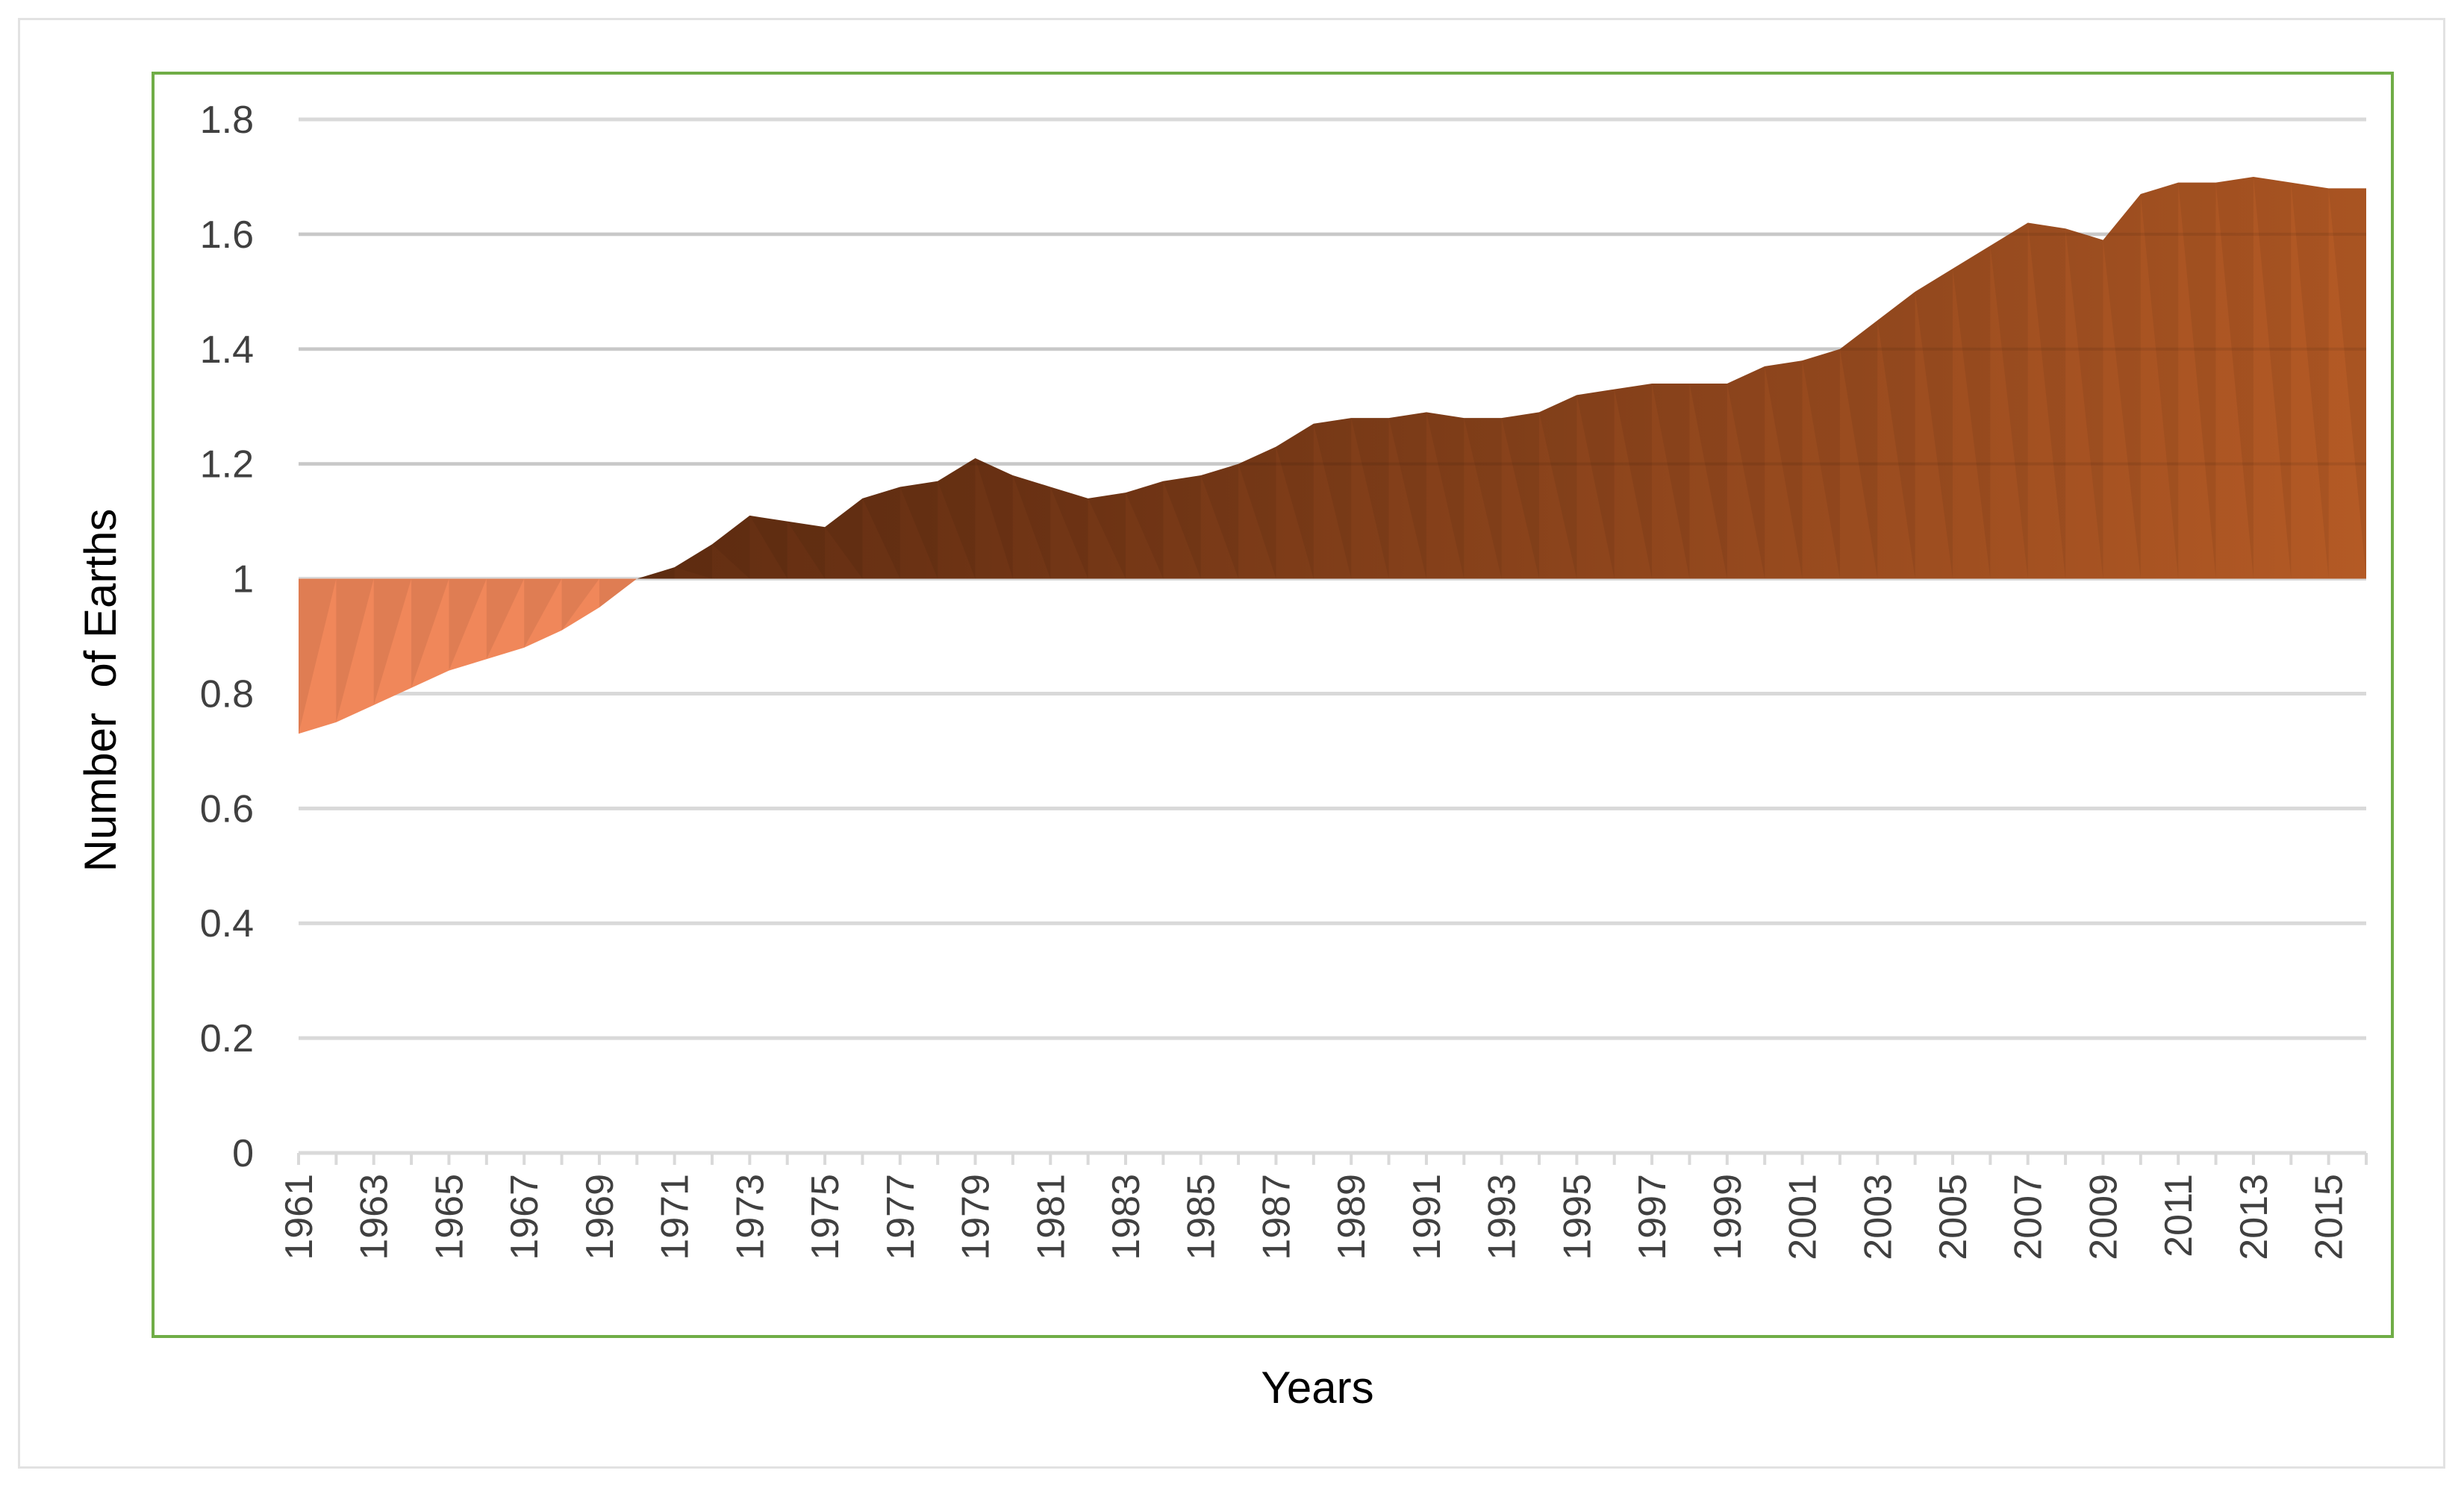 Image resolution: width=2464 pixels, height=1488 pixels. Describe the element at coordinates (1502, 1217) in the screenshot. I see `x-tick-label: 1993` at that location.